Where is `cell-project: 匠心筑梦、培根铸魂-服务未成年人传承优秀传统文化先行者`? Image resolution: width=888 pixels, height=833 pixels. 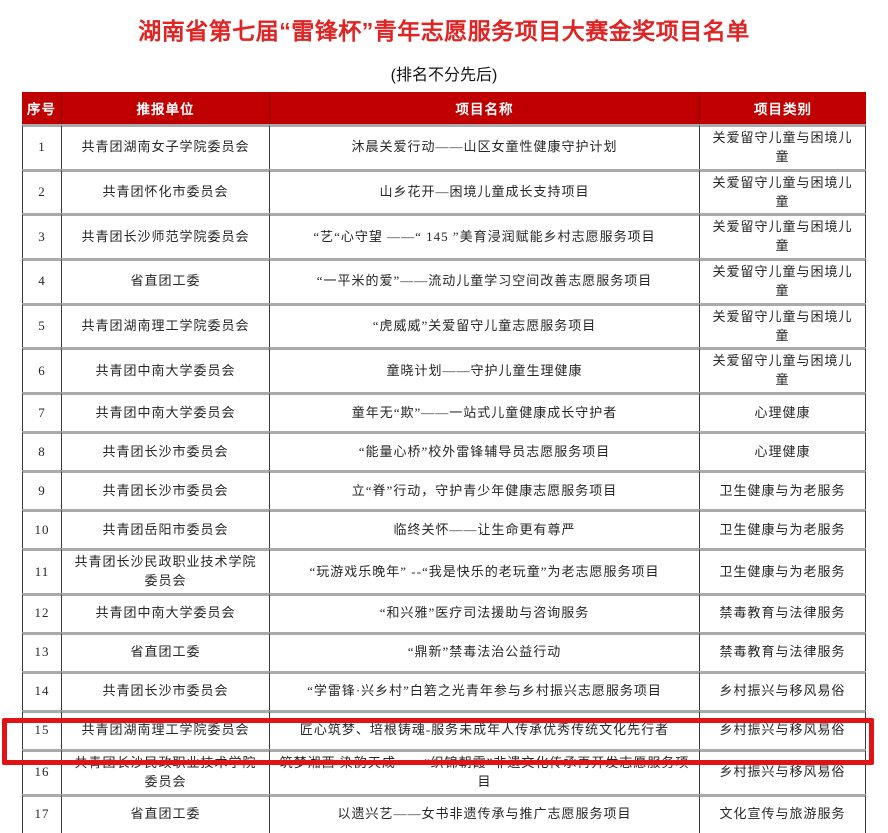 cell-project: 匠心筑梦、培根铸魂-服务未成年人传承优秀传统文化先行者 is located at coordinates (485, 729).